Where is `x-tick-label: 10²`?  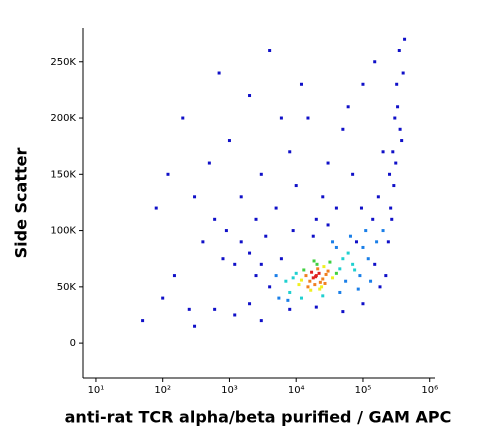 x-tick-label: 10² is located at coordinates (162, 390).